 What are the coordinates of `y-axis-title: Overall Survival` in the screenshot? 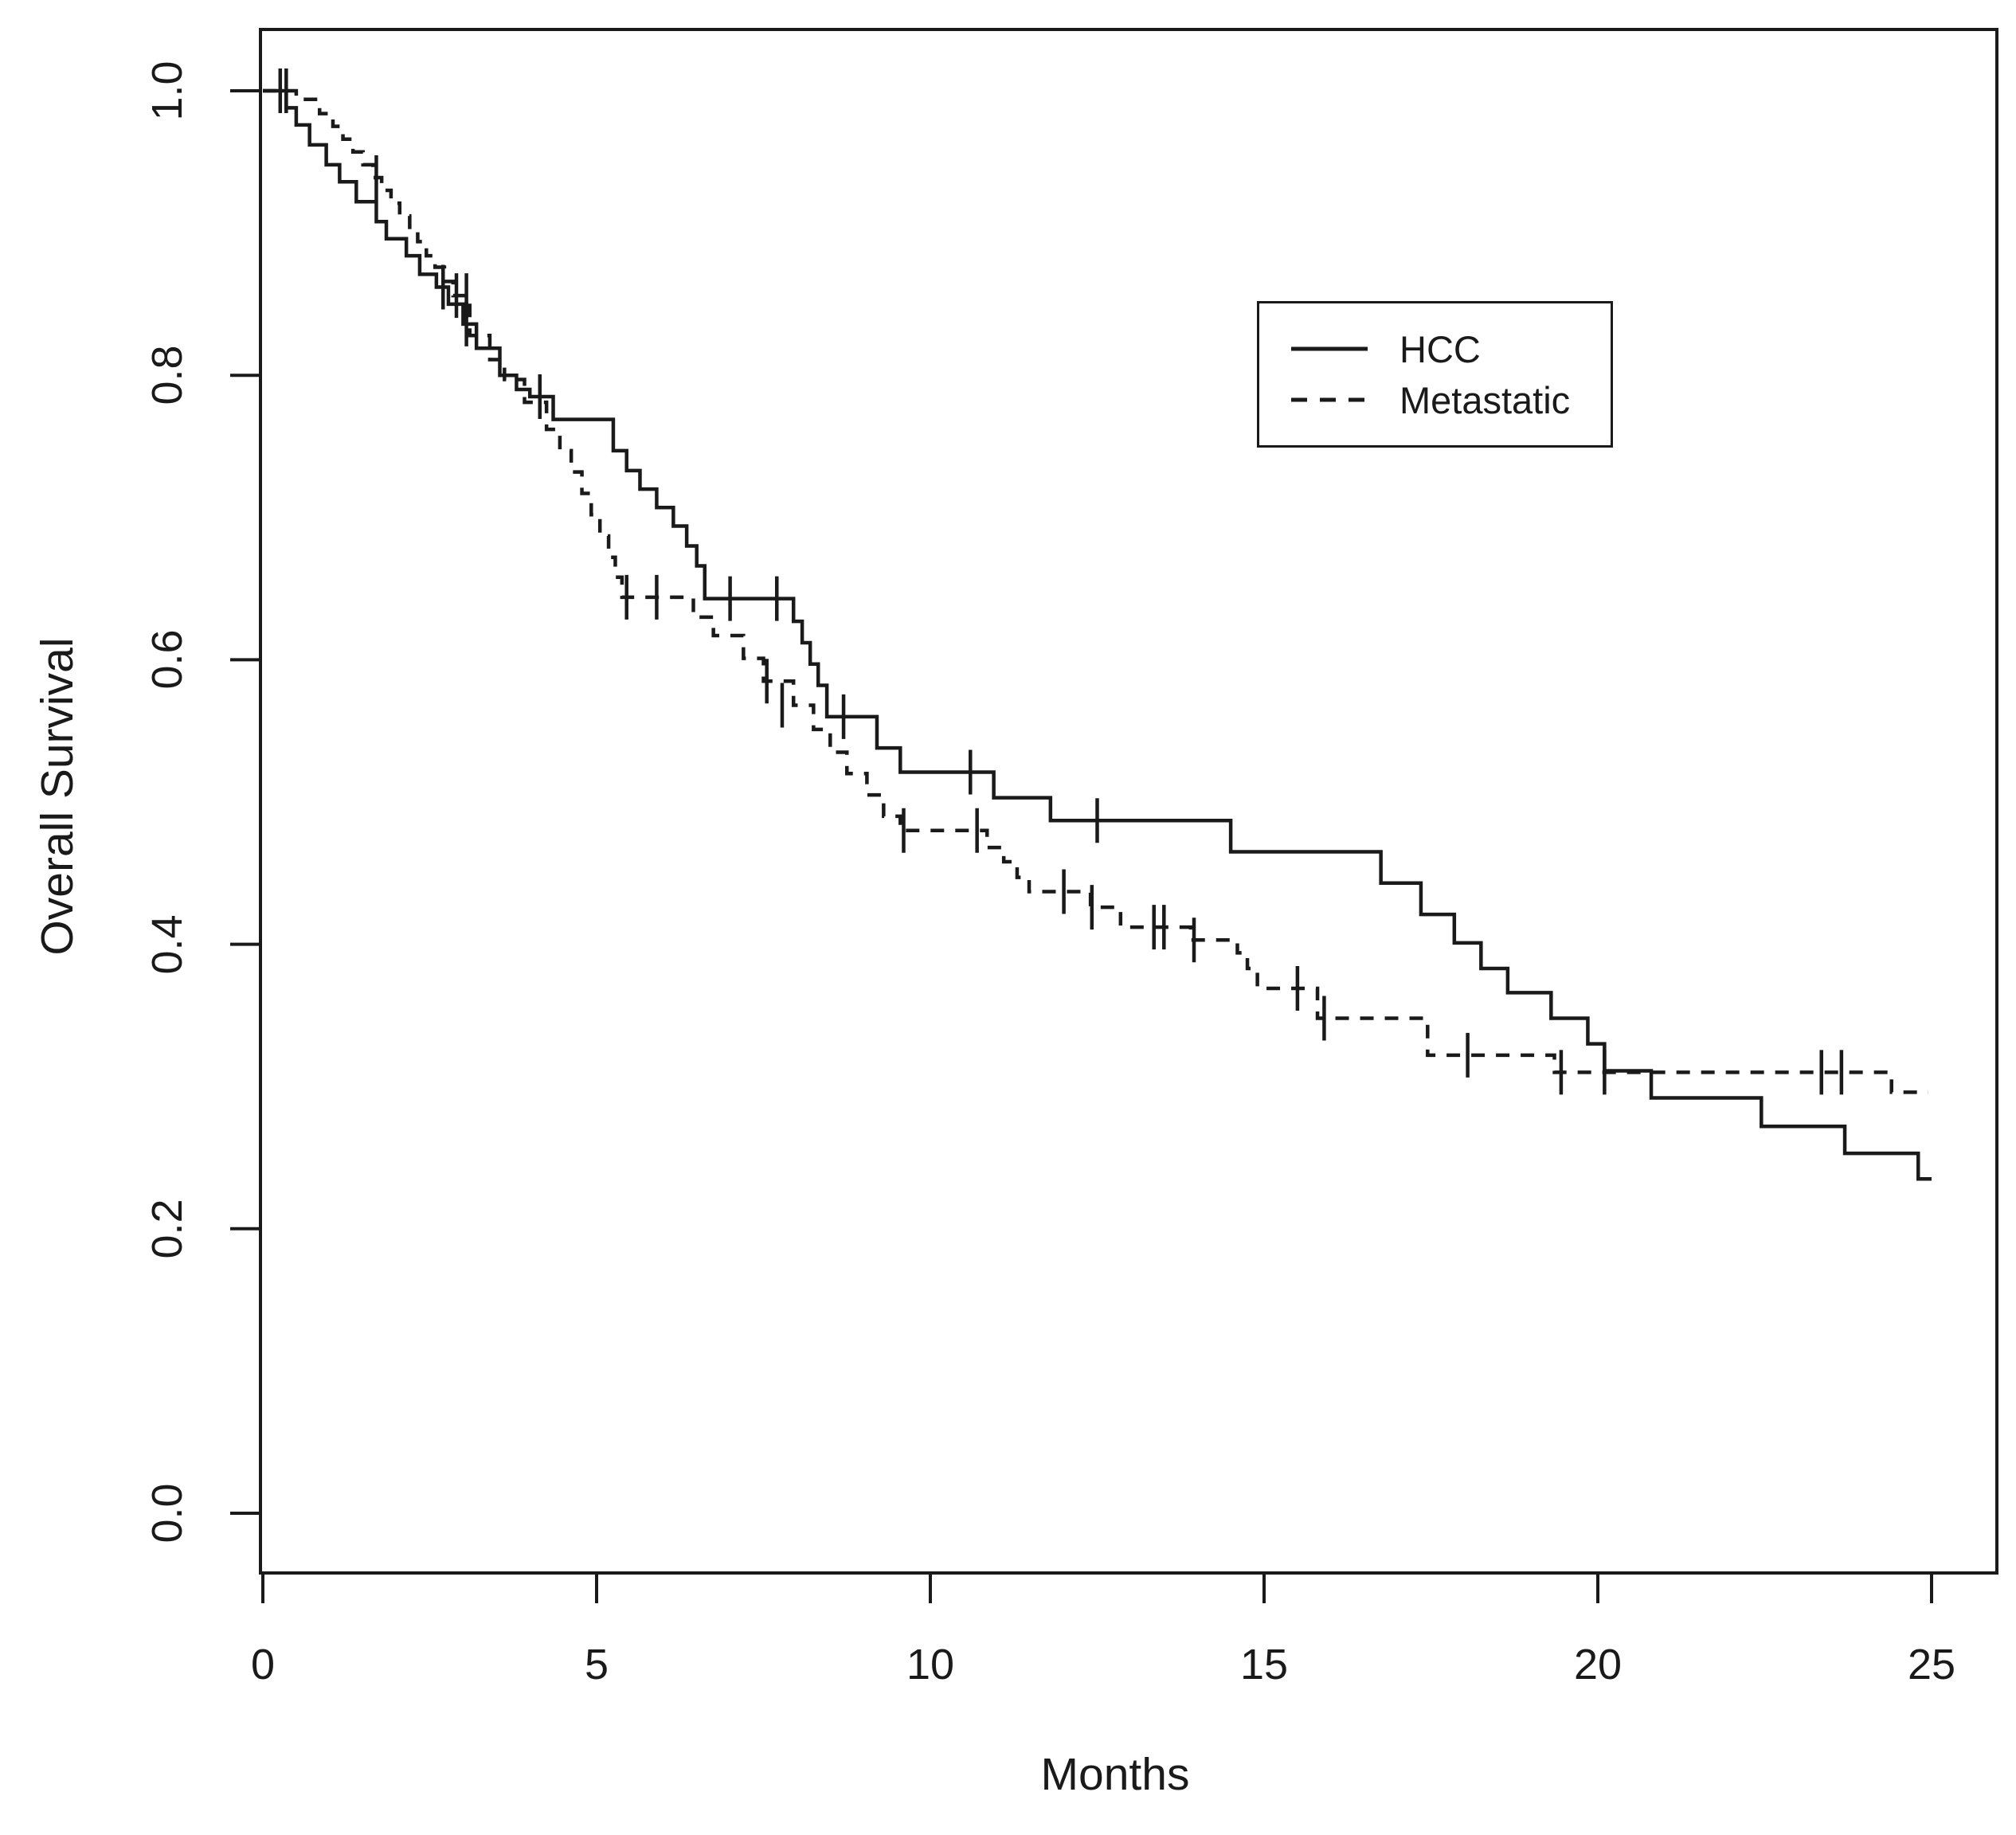 It's located at (58, 797).